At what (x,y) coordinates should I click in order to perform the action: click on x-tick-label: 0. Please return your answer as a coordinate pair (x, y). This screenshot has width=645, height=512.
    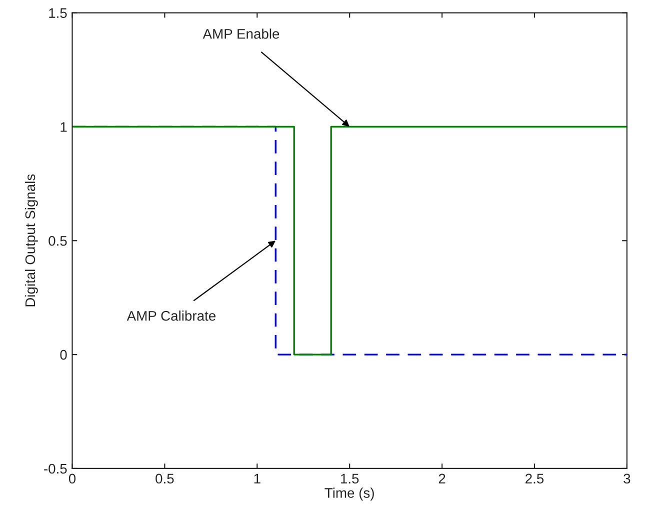
    Looking at the image, I should click on (72, 479).